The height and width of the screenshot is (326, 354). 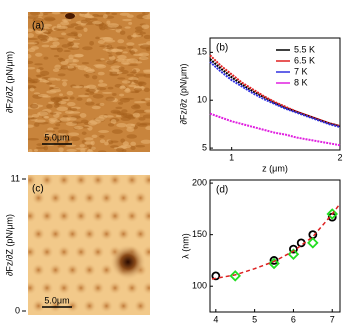 I want to click on x-tick-label: 2, so click(x=339, y=157).